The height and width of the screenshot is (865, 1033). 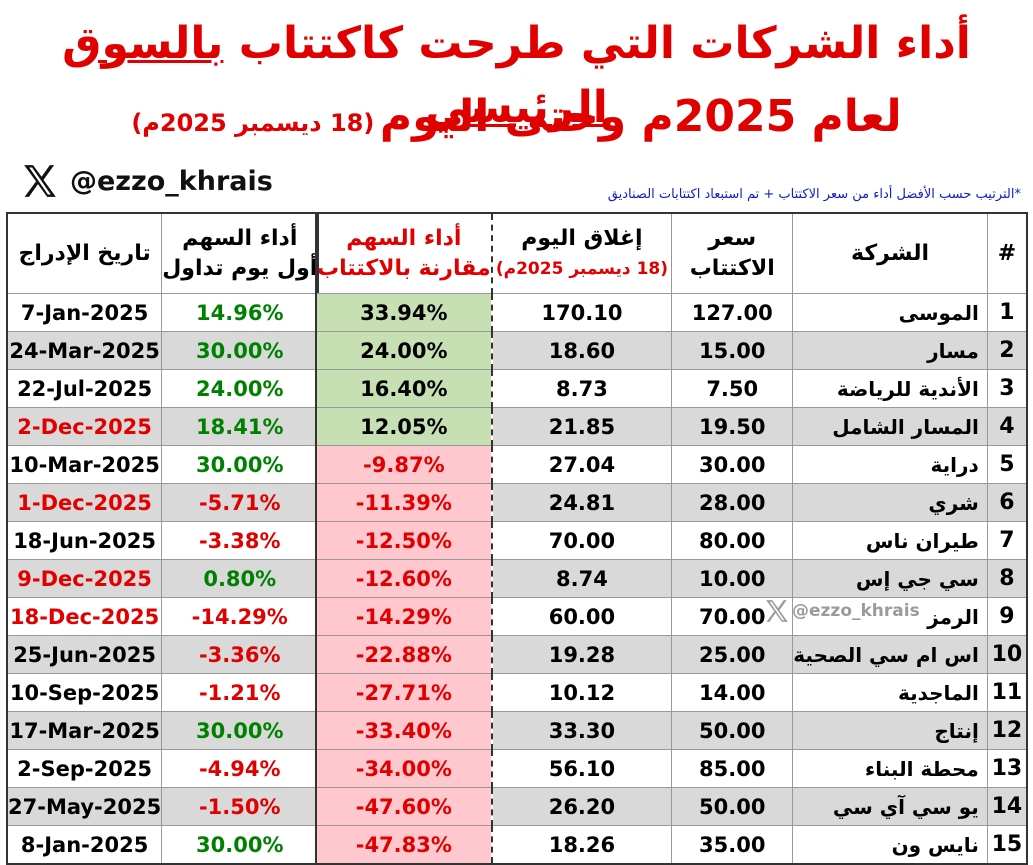 What do you see at coordinates (240, 426) in the screenshot?
I see `first-day-cell: 18.41%` at bounding box center [240, 426].